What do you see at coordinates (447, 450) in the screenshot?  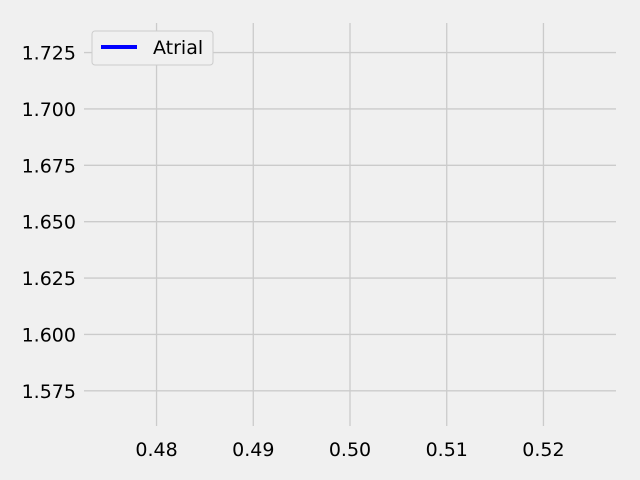 I see `x-tick-label: 0.51` at bounding box center [447, 450].